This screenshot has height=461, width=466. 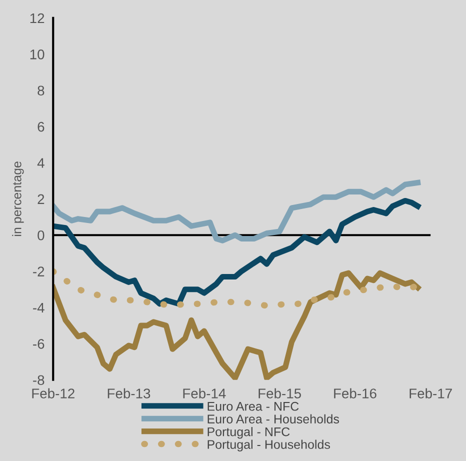 What do you see at coordinates (18, 199) in the screenshot?
I see `y-axis-title: in percentage` at bounding box center [18, 199].